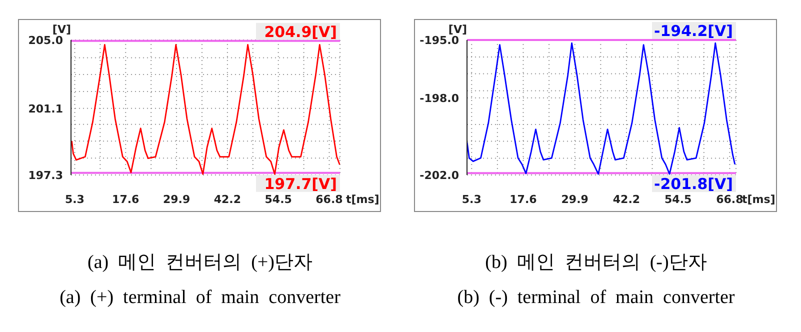 This screenshot has width=801, height=332. Describe the element at coordinates (596, 263) in the screenshot. I see `text: (b) 메인 컨버터의 (-)단자` at that location.